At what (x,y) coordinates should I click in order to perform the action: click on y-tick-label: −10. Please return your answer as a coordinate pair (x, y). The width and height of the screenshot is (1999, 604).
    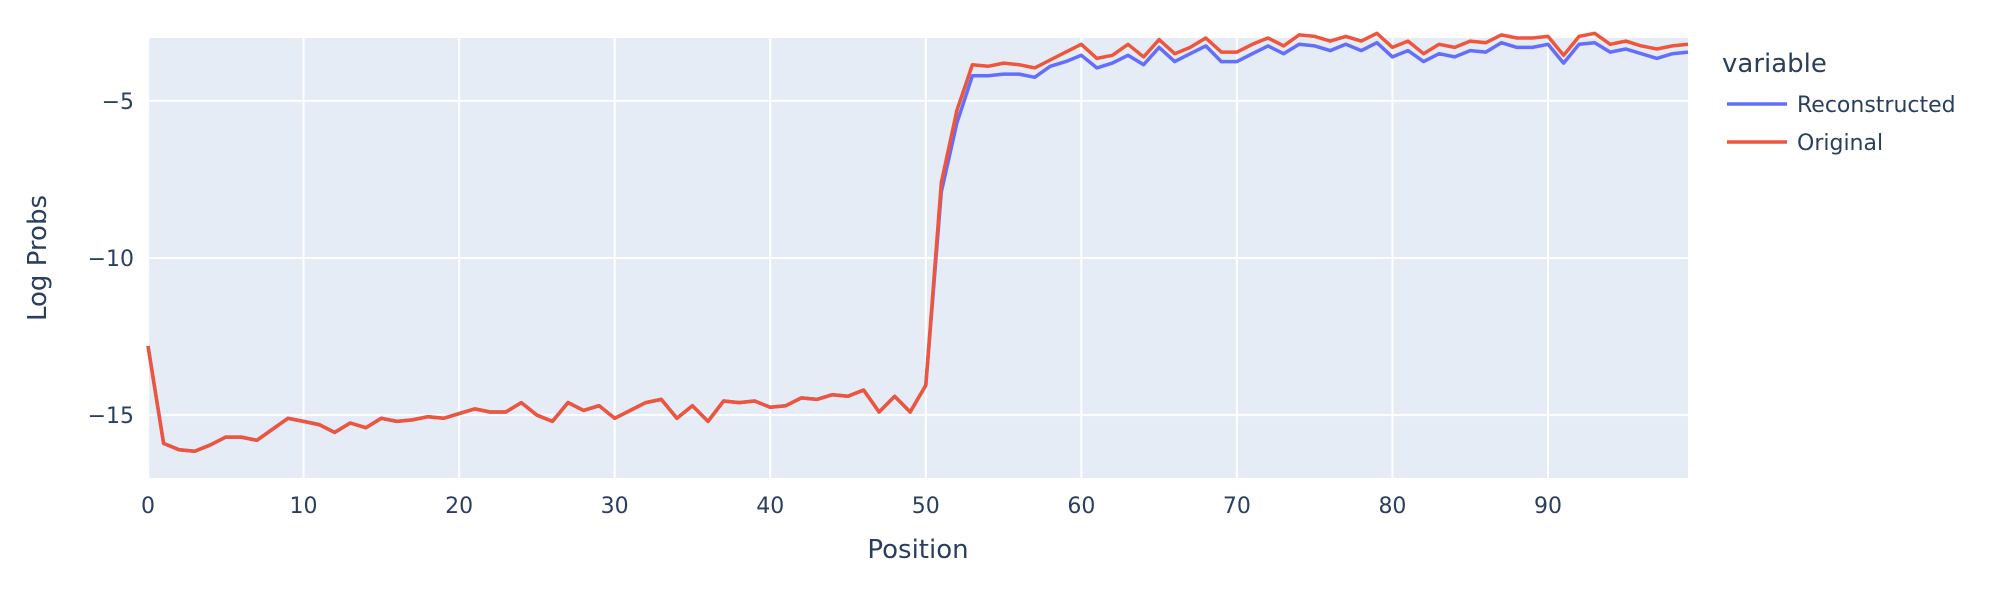
    Looking at the image, I should click on (111, 259).